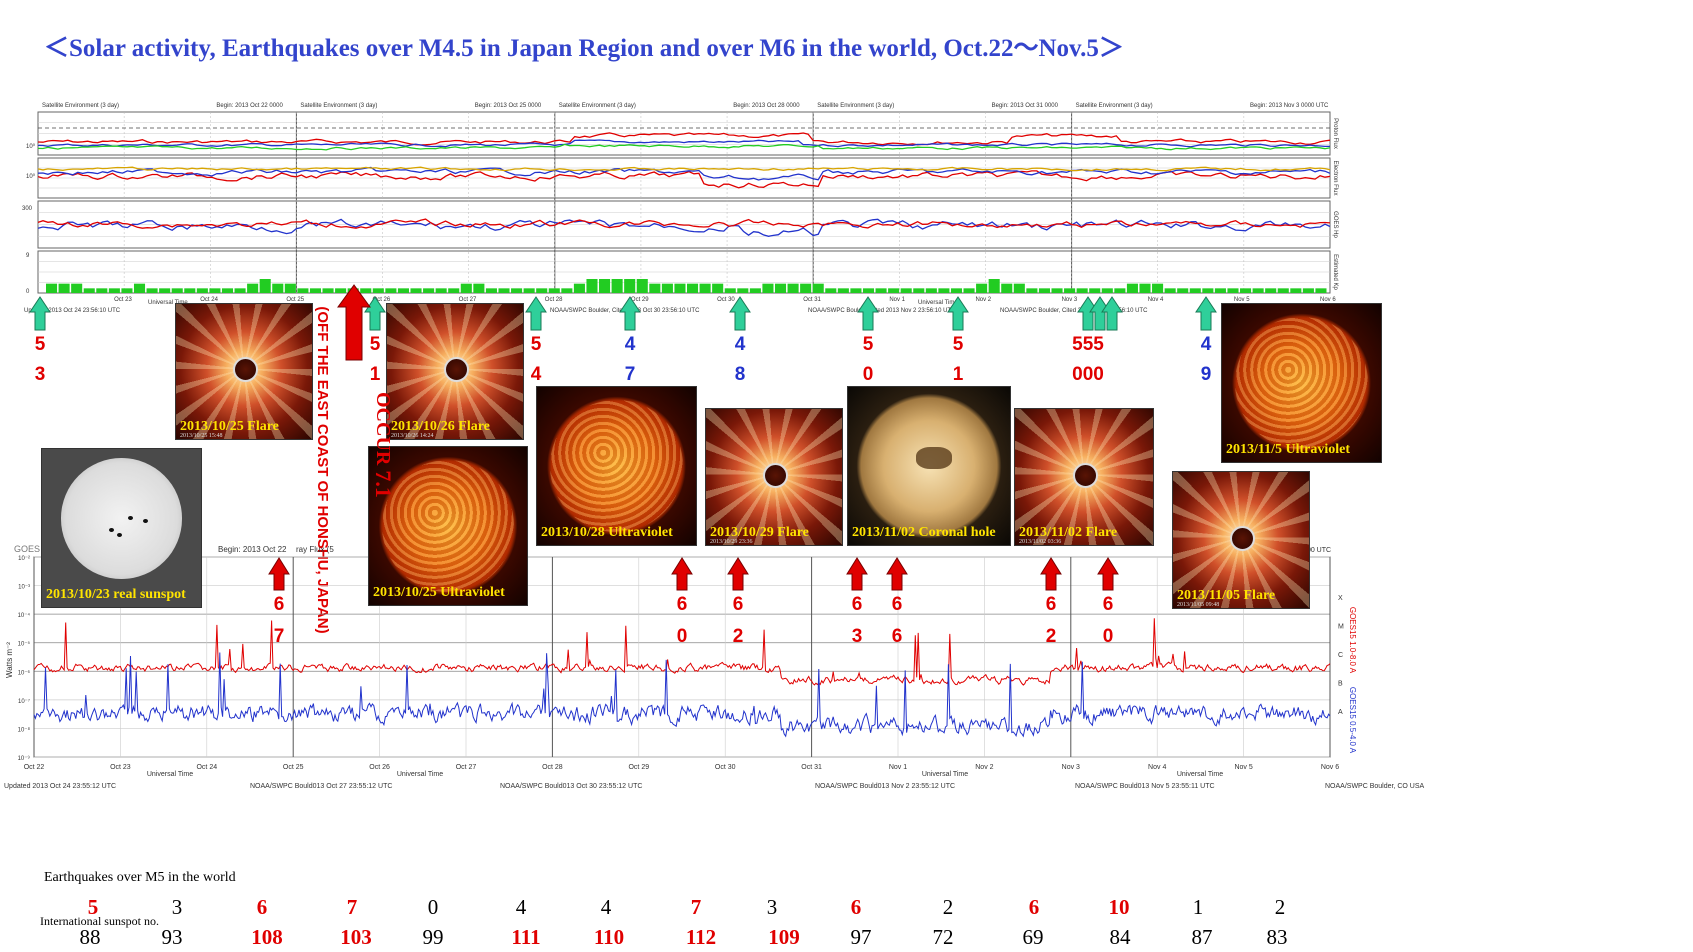  Describe the element at coordinates (571, 786) in the screenshot. I see `xray-footer: NOAA/SWPC Bould013 Oct 30 23:55:12 UTC` at that location.